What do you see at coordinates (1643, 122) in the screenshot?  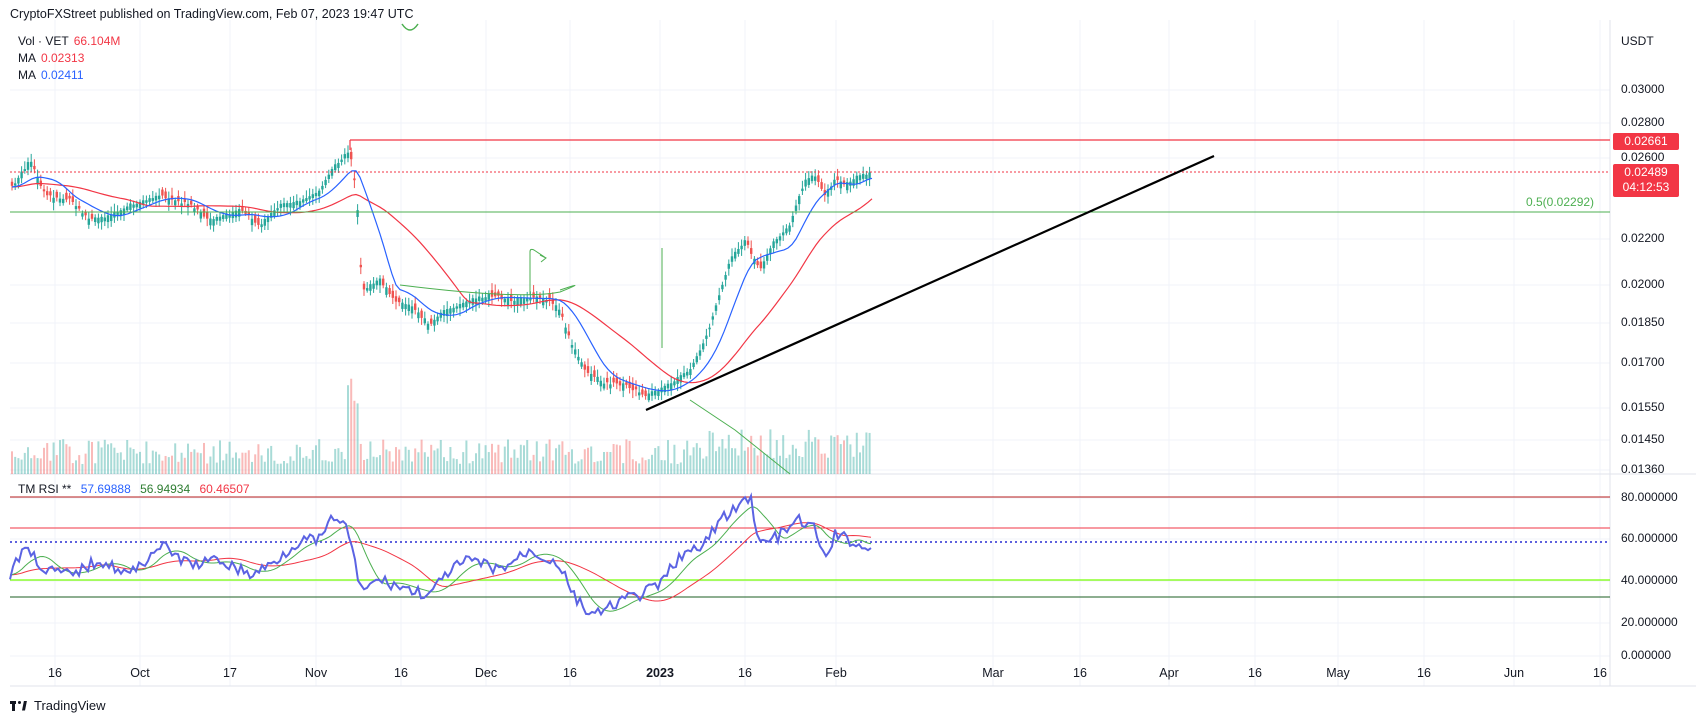 I see `price-tick-label: 0.02800` at bounding box center [1643, 122].